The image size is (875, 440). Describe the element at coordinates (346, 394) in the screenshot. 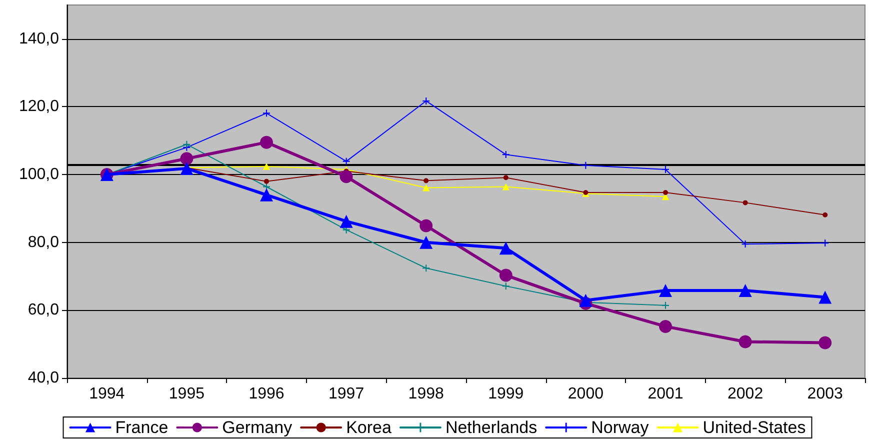

I see `x-tick-label: 1997` at that location.